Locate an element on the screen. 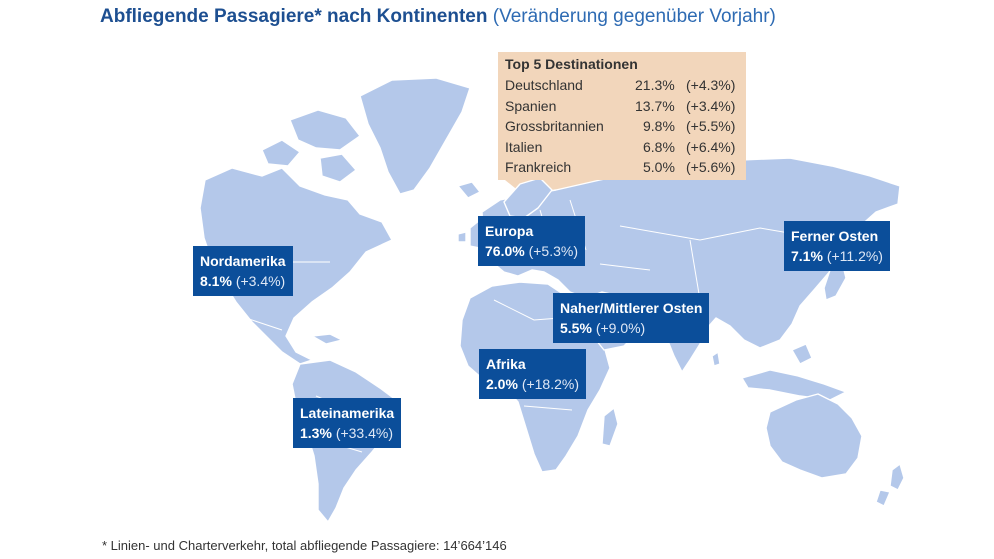  top5-change: (+3.4%) is located at coordinates (711, 105).